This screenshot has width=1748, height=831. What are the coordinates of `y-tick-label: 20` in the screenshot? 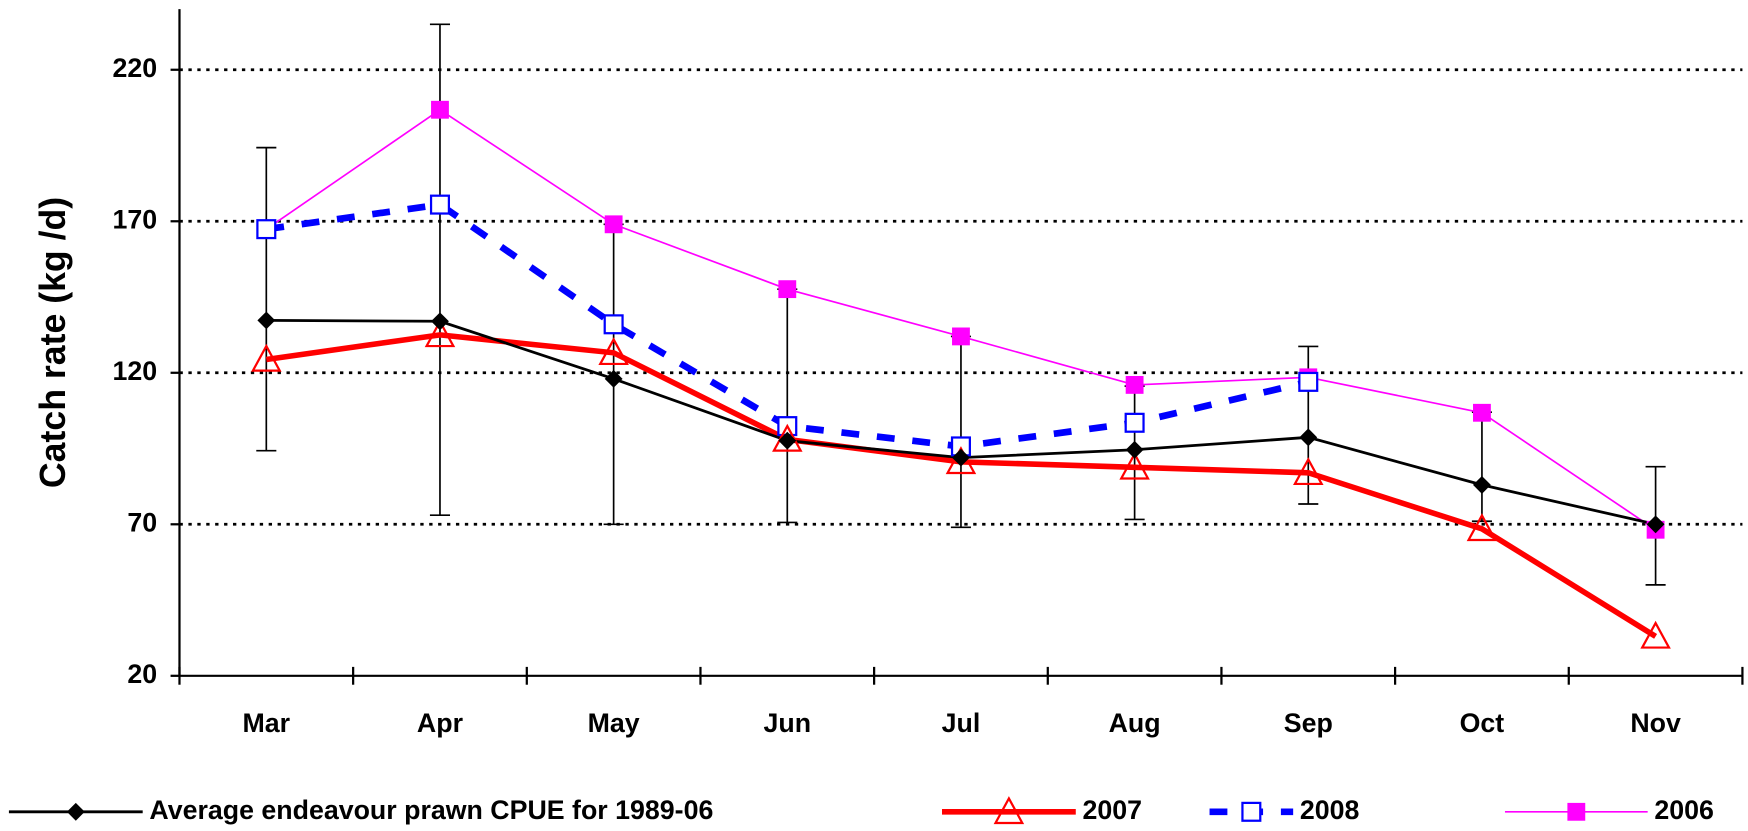 It's located at (142, 674).